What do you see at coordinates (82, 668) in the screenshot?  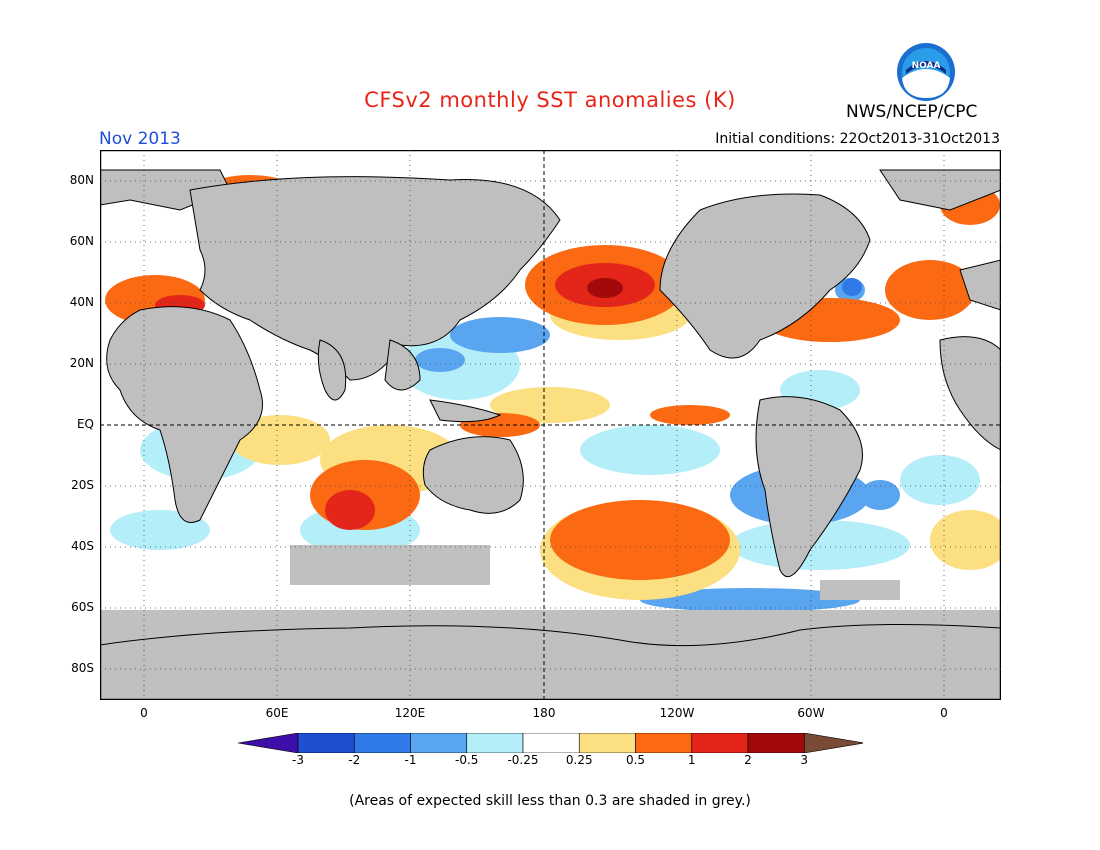 I see `lat-label: 80S` at bounding box center [82, 668].